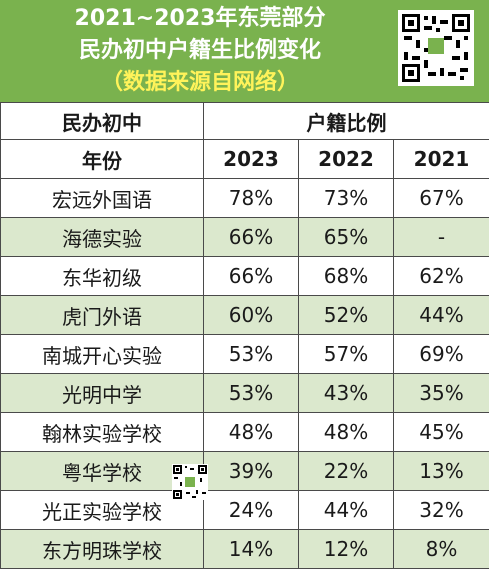 Image resolution: width=489 pixels, height=581 pixels. Describe the element at coordinates (251, 510) in the screenshot. I see `ratio-2023: 24%` at that location.